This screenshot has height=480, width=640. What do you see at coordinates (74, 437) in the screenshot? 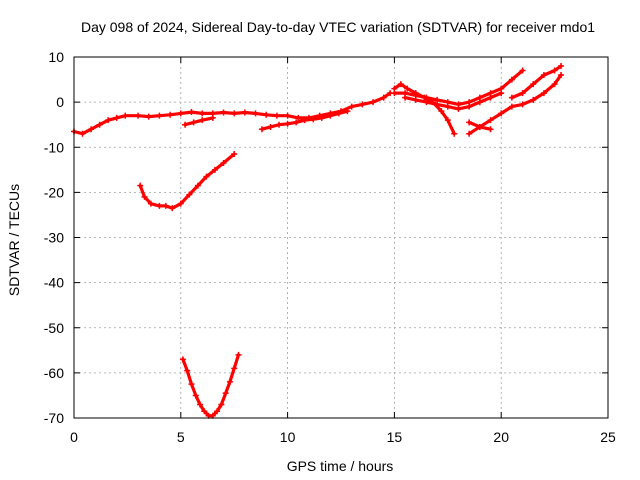
I see `x-tick-label: 0` at bounding box center [74, 437].